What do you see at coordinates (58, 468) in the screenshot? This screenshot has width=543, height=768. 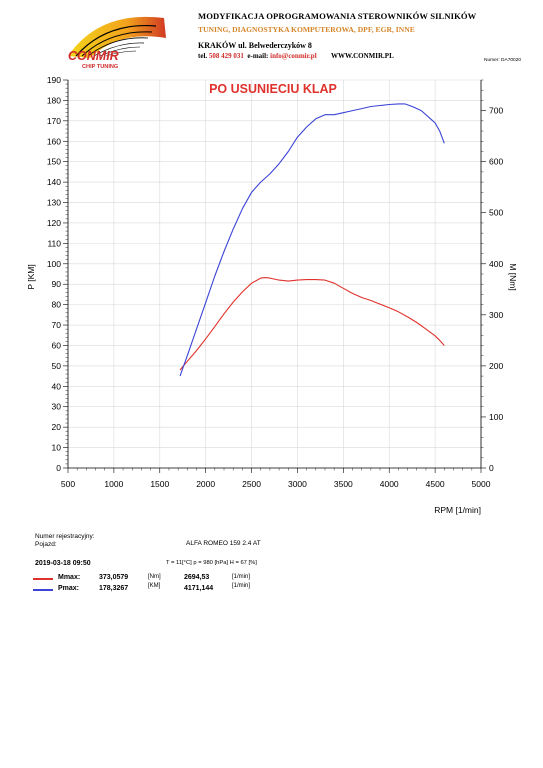 I see `y-tick-label: 0` at bounding box center [58, 468].